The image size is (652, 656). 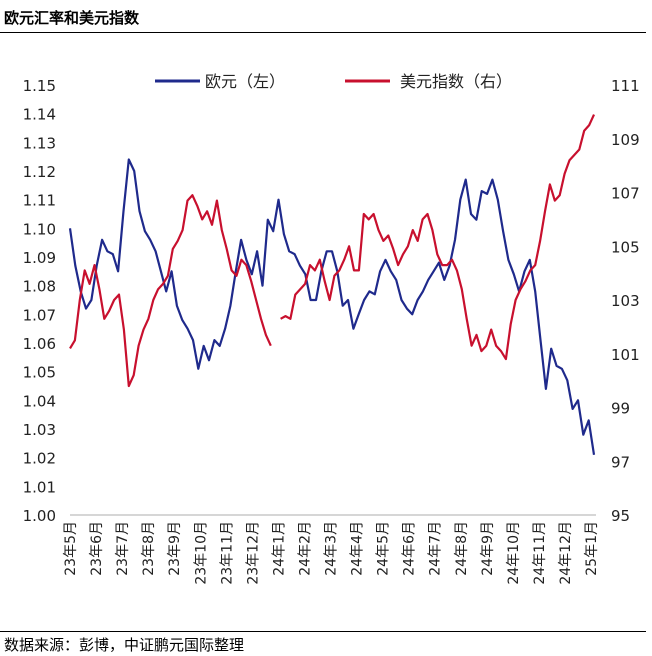 I want to click on legend-label: 欧元（左）, so click(x=245, y=81).